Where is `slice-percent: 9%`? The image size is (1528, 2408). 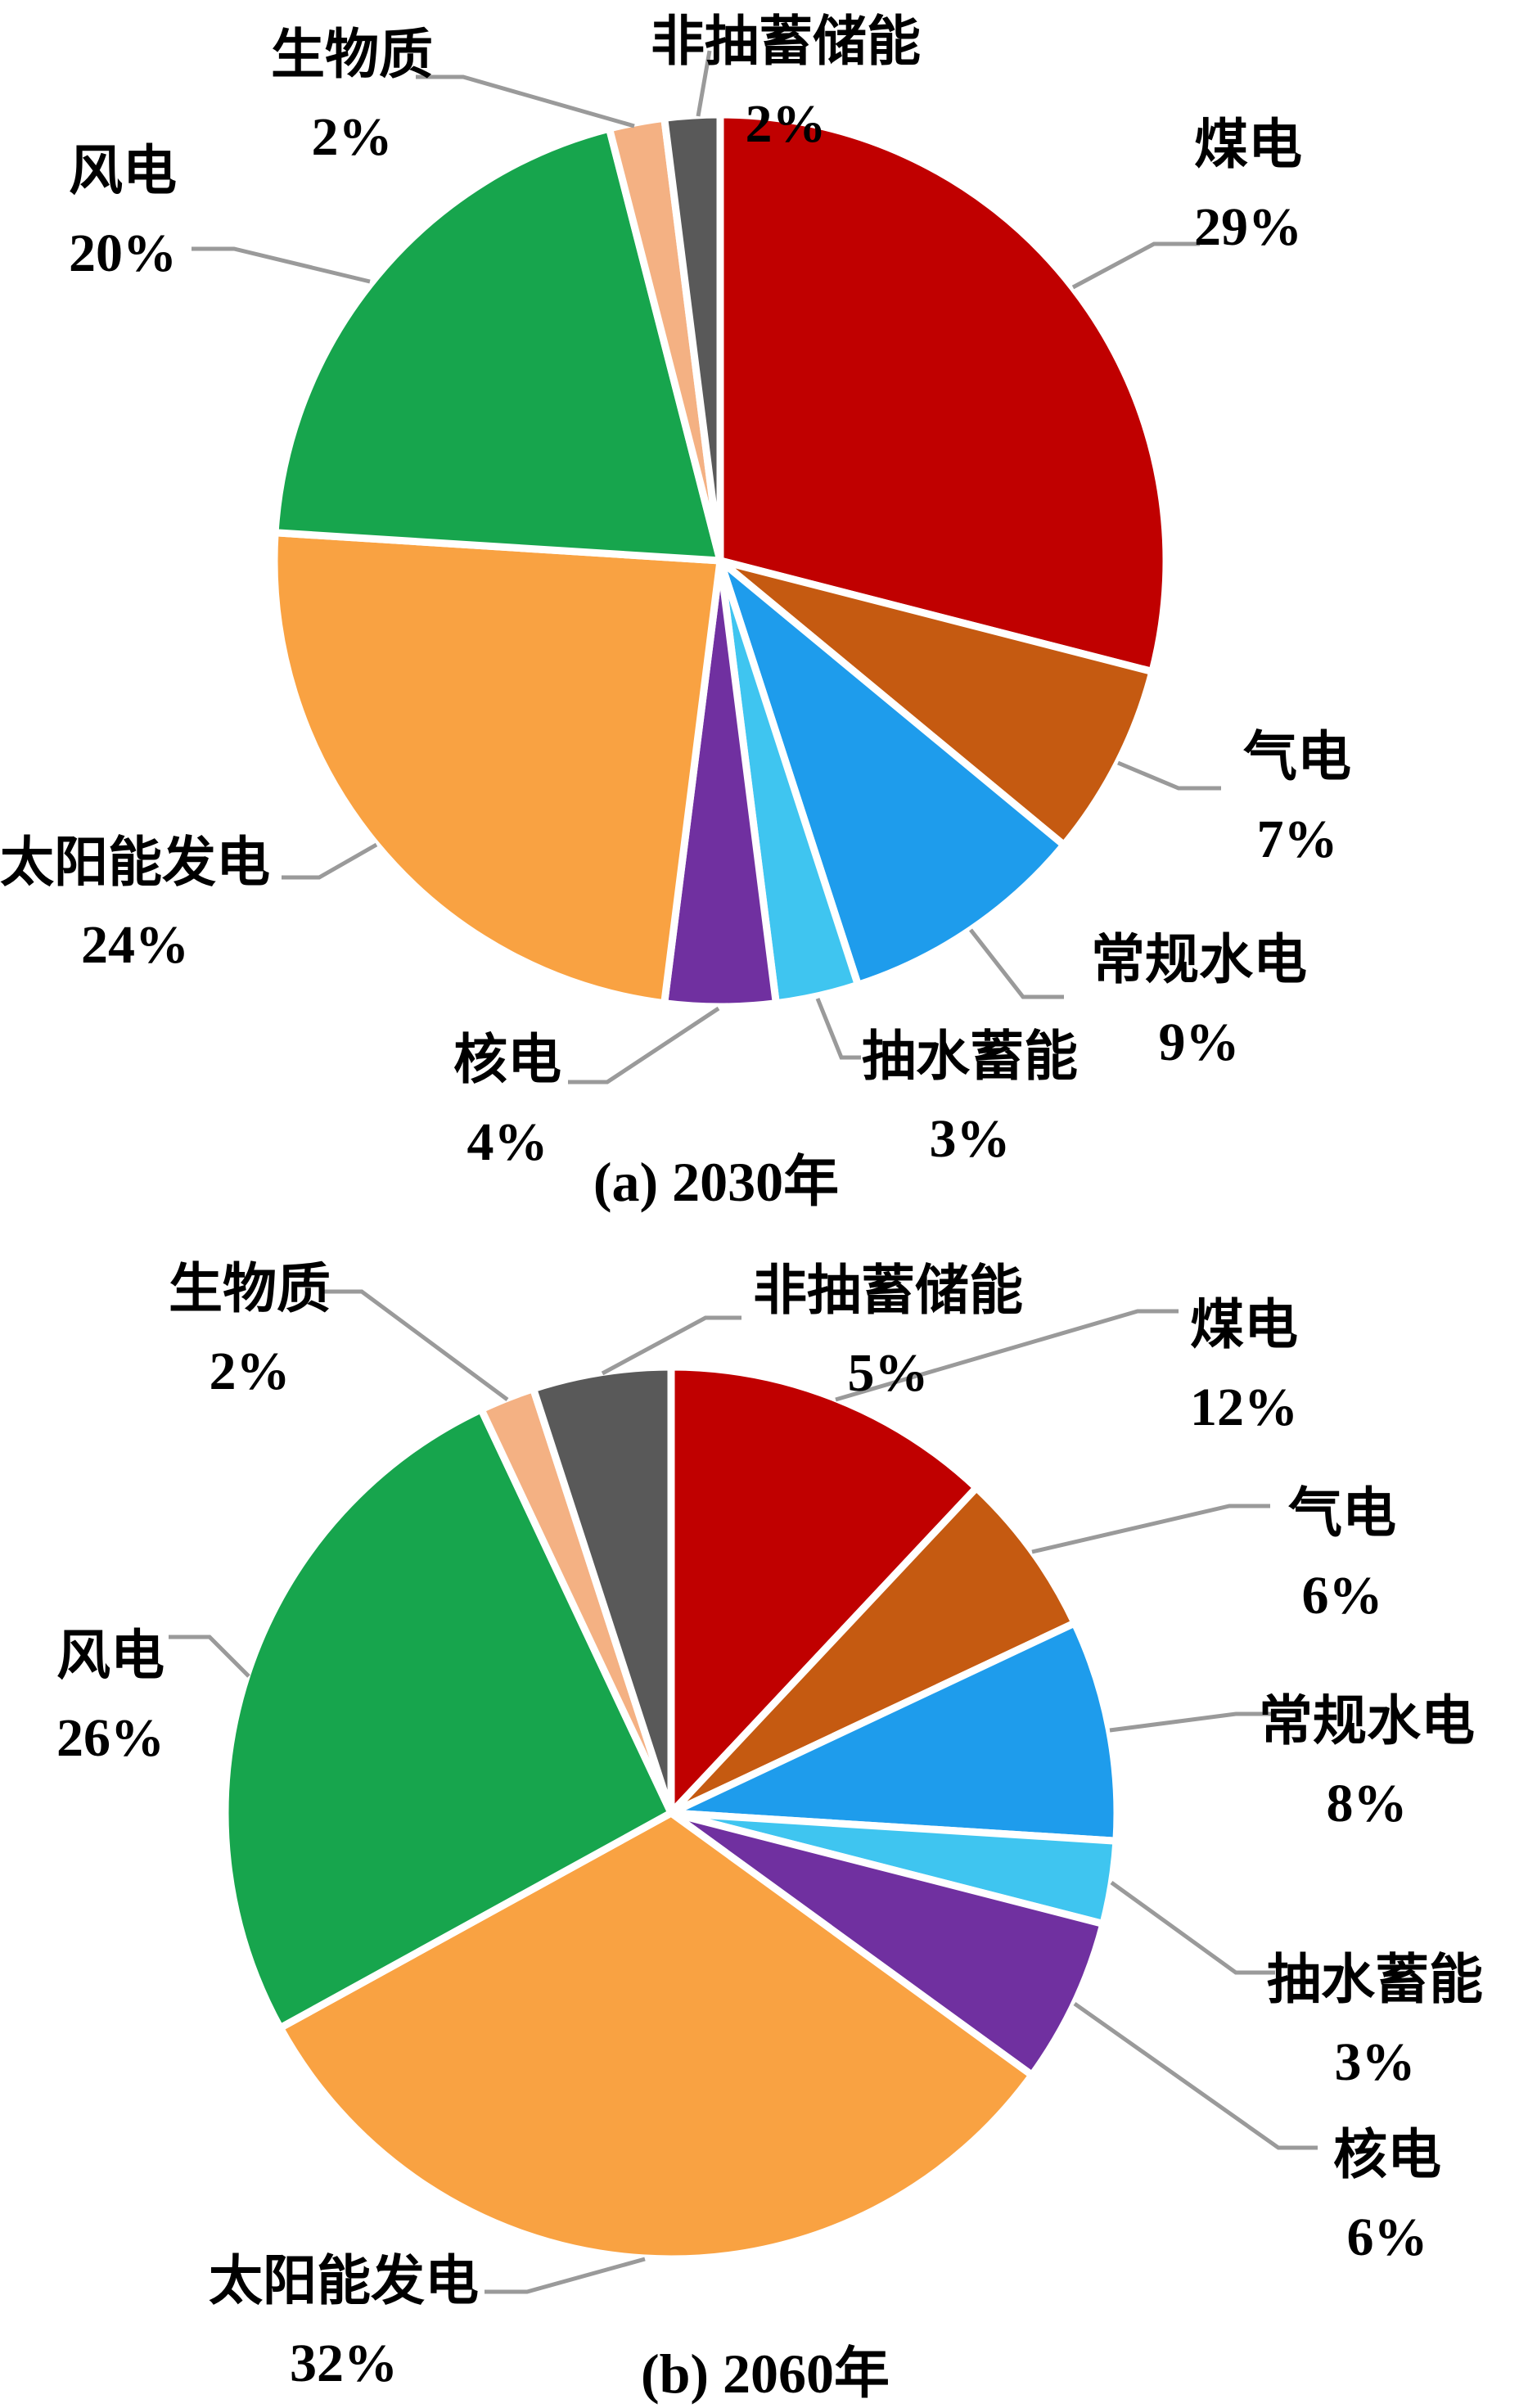
slice-percent: 9% is located at coordinates (1199, 1042).